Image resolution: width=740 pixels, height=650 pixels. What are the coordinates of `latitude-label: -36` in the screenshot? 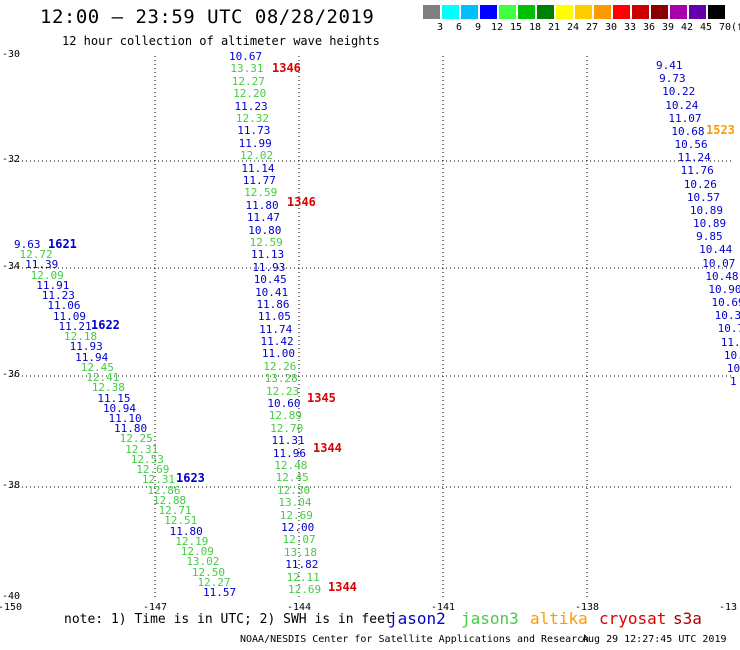 It's located at (11, 374).